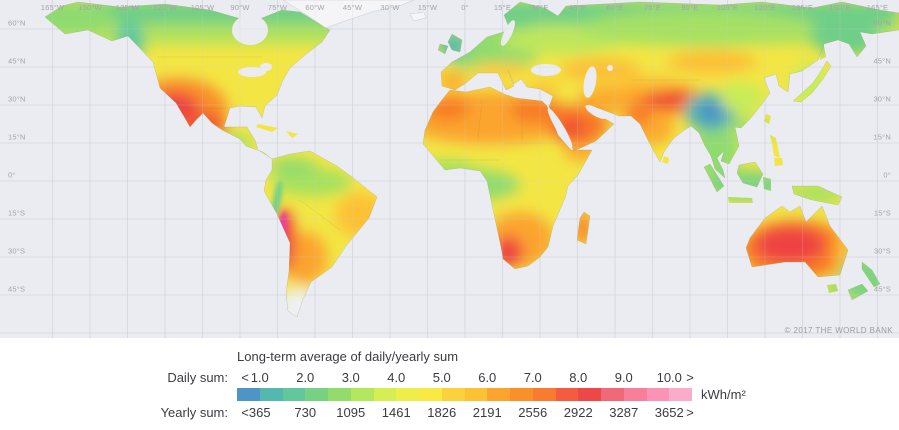 The image size is (899, 430). What do you see at coordinates (624, 412) in the screenshot?
I see `yearly-tick: 3287` at bounding box center [624, 412].